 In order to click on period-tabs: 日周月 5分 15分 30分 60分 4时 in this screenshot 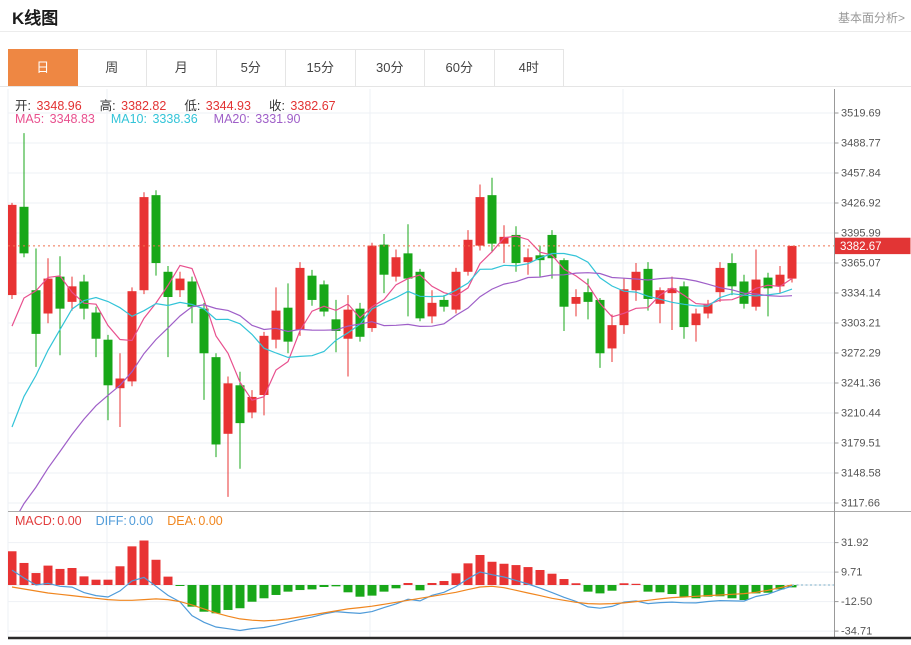, I will do `click(286, 68)`.